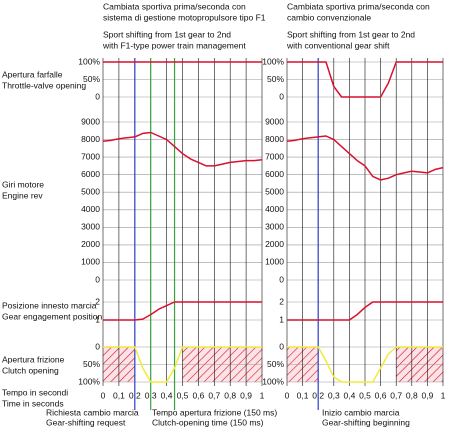  I want to click on row-label: Giri motore, so click(23, 184).